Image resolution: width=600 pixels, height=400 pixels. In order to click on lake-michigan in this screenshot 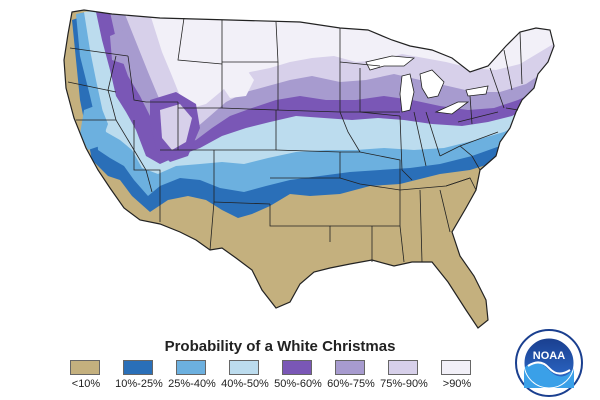, I will do `click(407, 93)`.